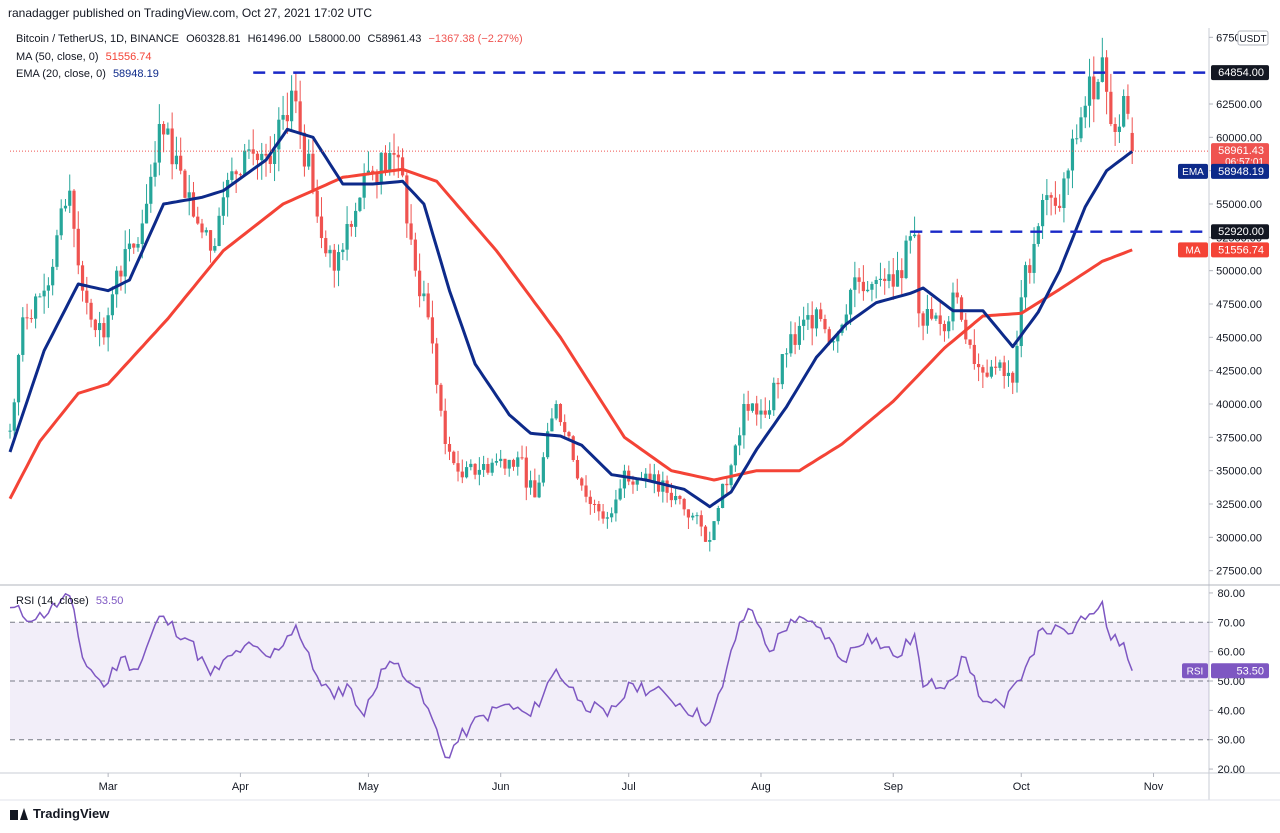  I want to click on time-tick-label: Apr, so click(240, 787).